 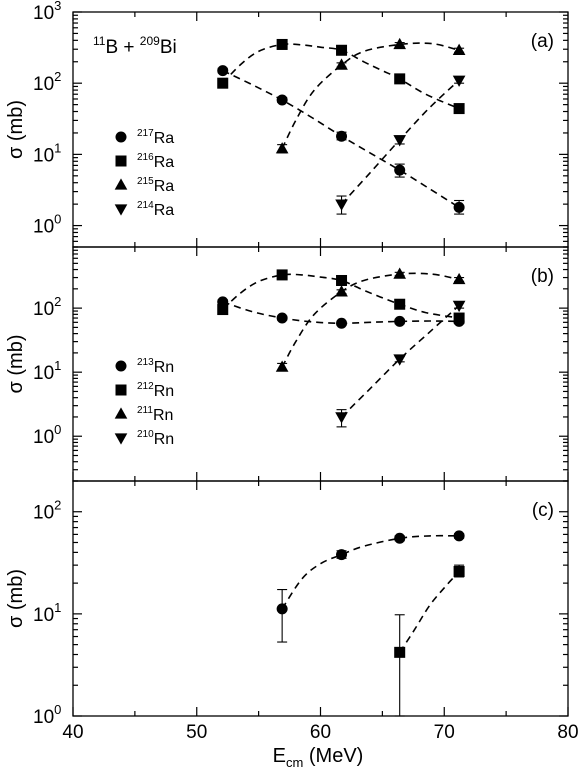 I want to click on series-217-Ra, so click(x=341, y=140).